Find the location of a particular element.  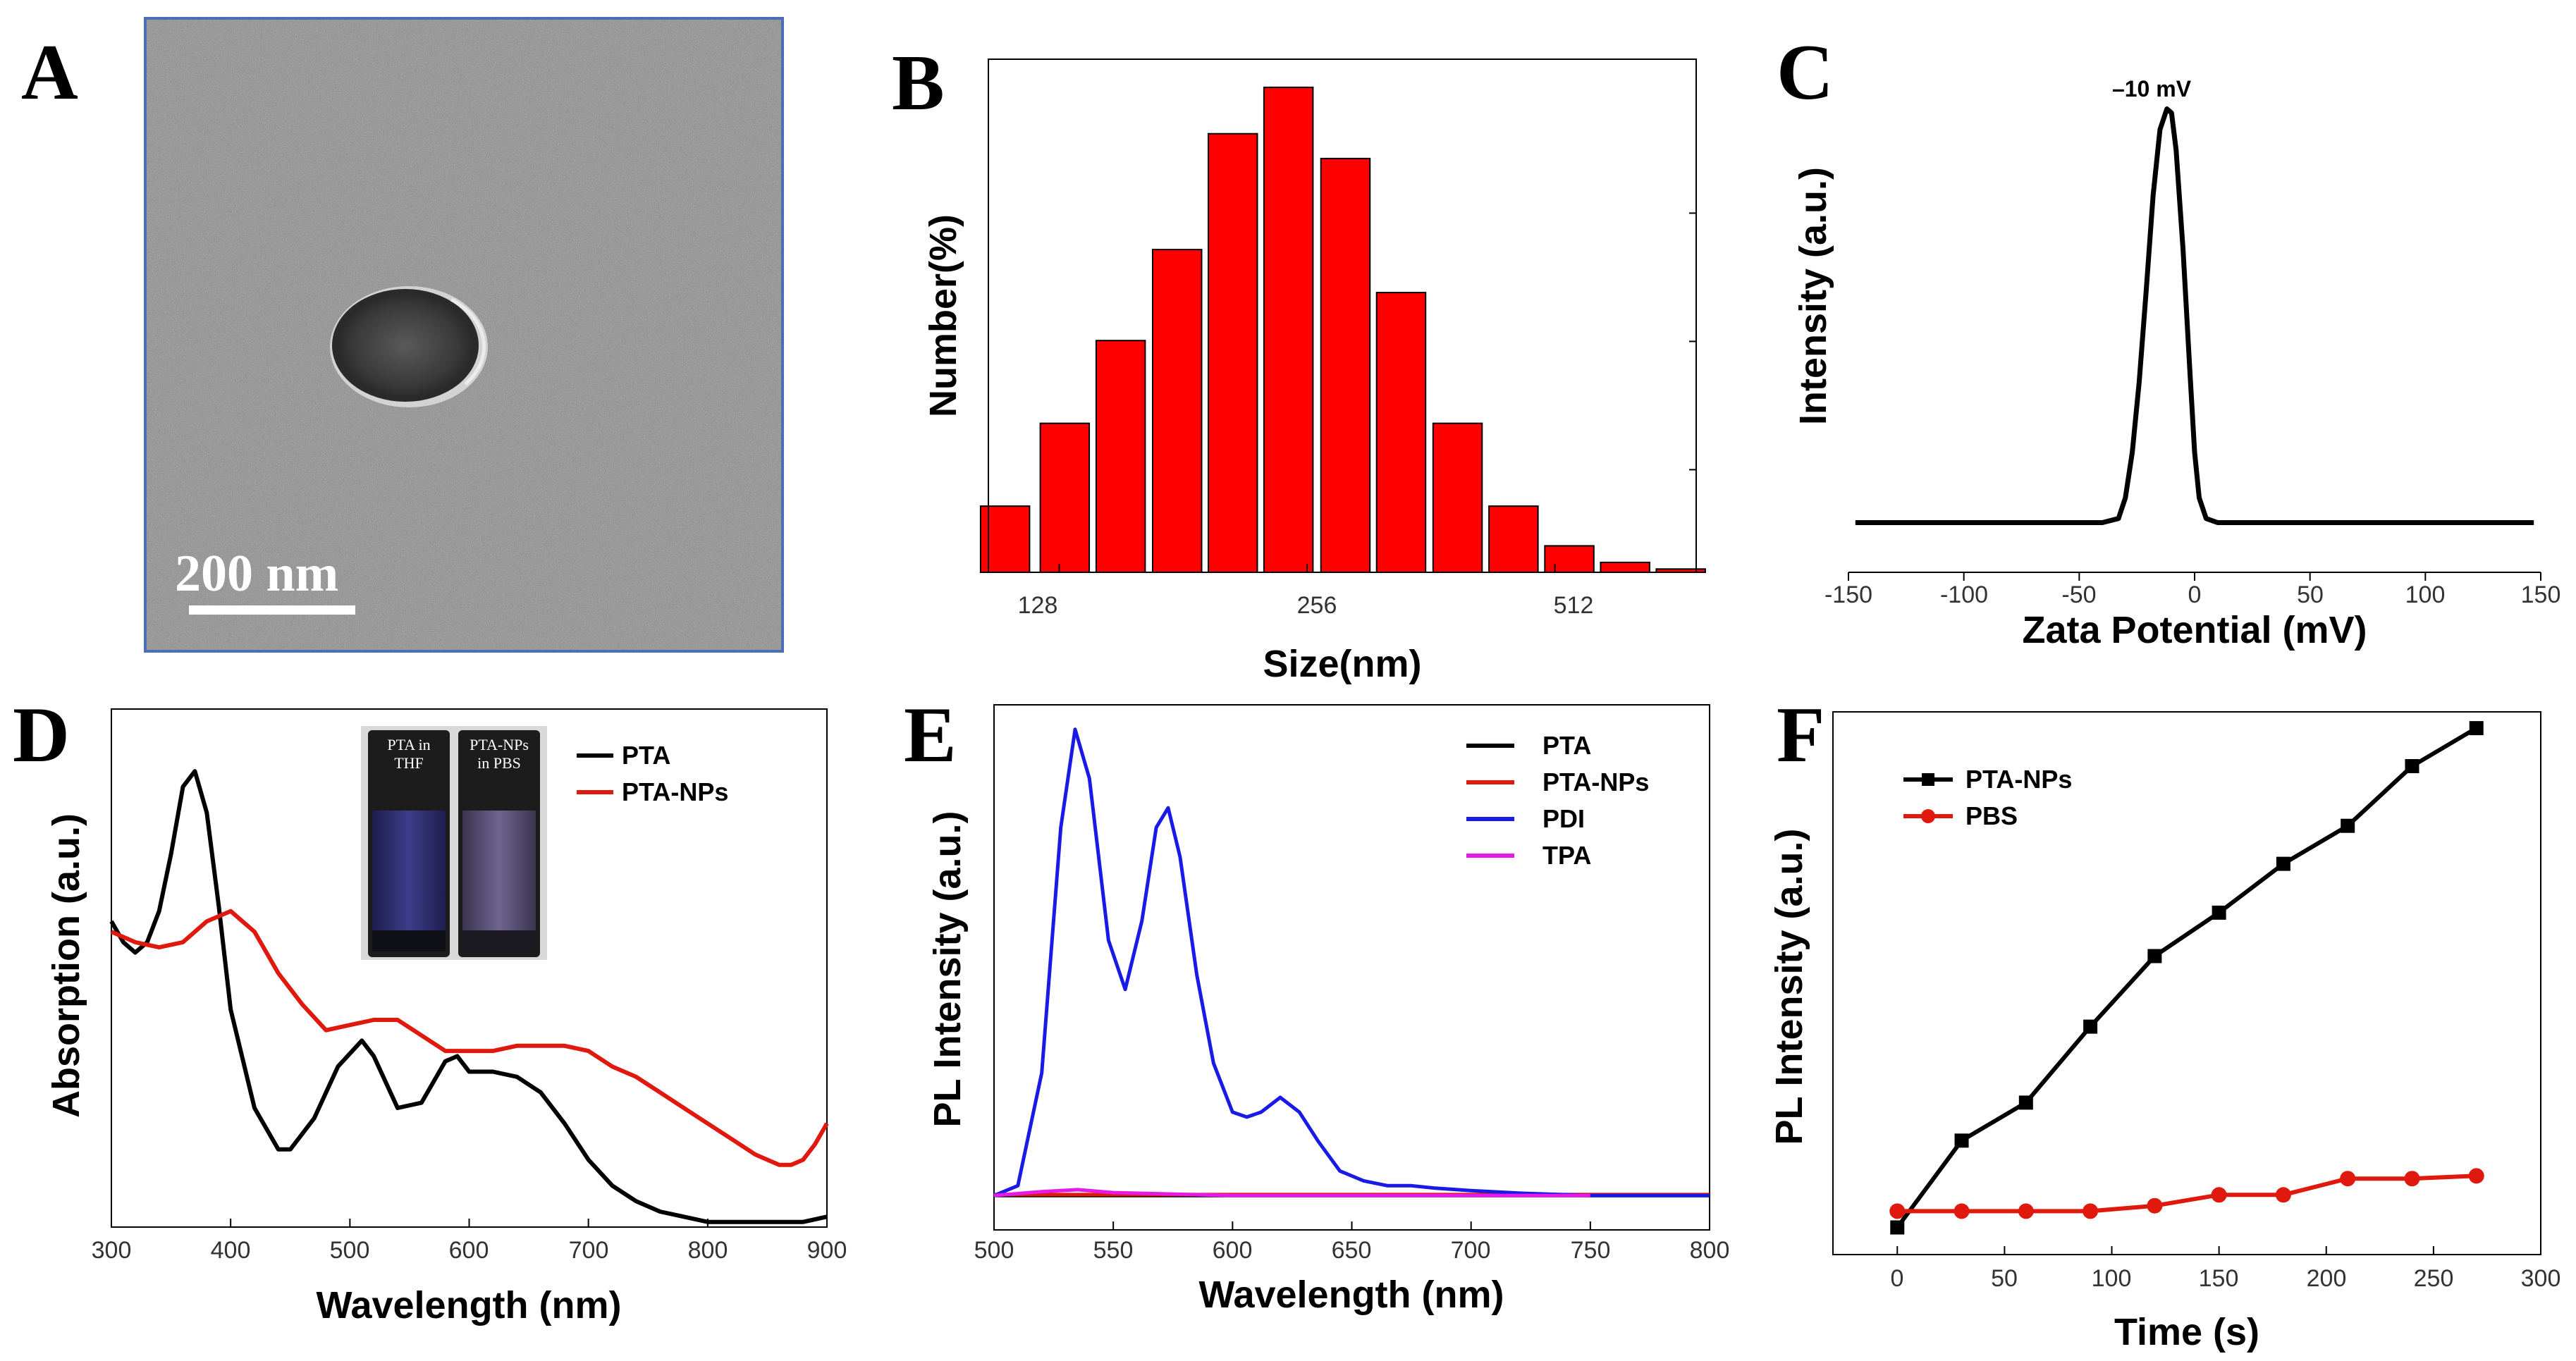

scale-bar-label: 200 nm is located at coordinates (256, 574).